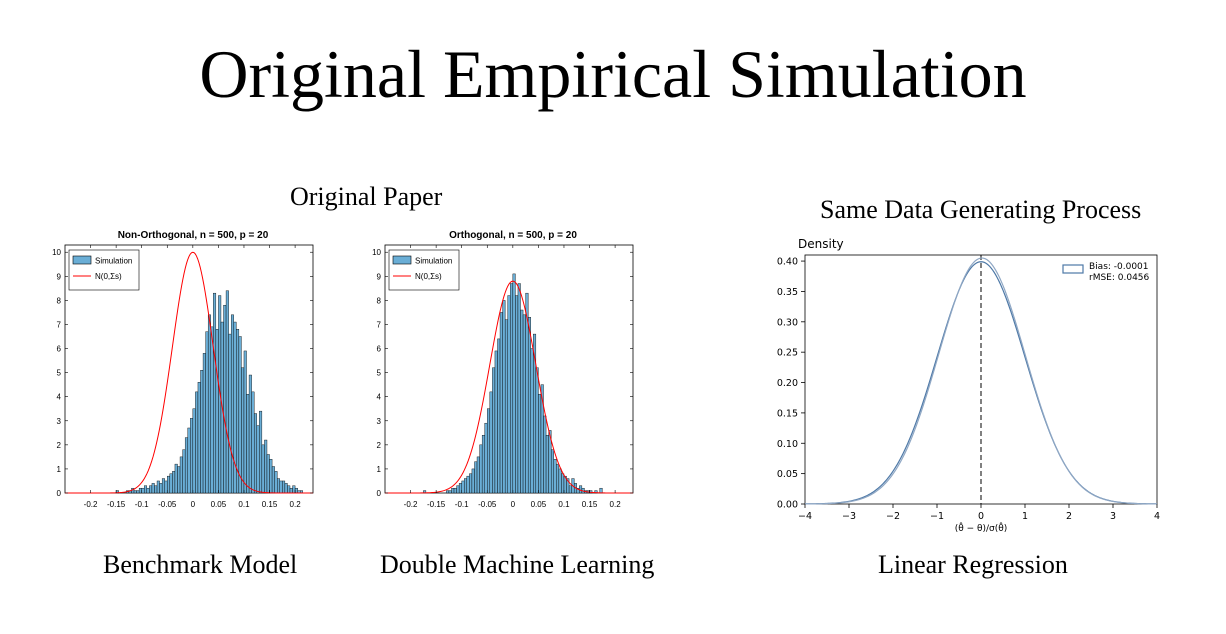  Describe the element at coordinates (379, 276) in the screenshot. I see `y-tick-label: 9` at that location.